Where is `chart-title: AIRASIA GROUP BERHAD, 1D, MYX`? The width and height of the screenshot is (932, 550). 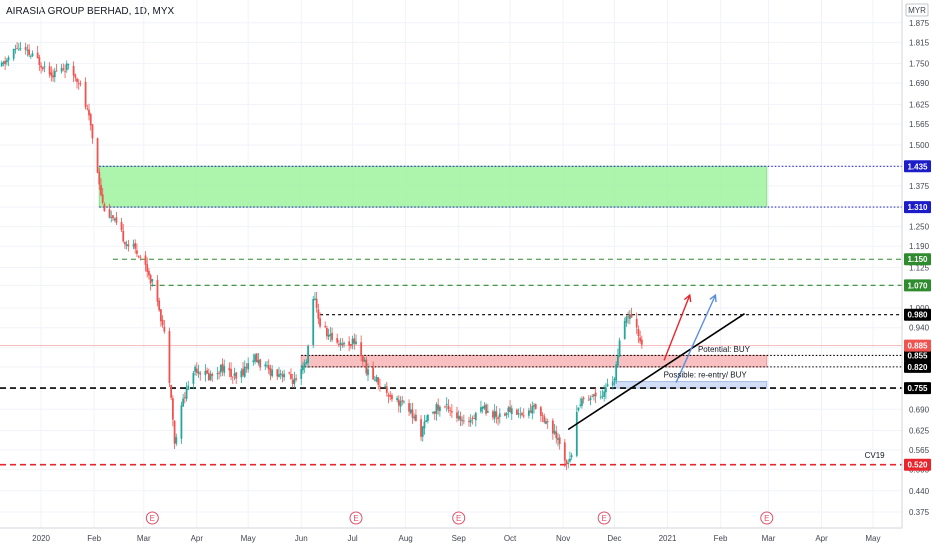
chart-title: AIRASIA GROUP BERHAD, 1D, MYX is located at coordinates (90, 11).